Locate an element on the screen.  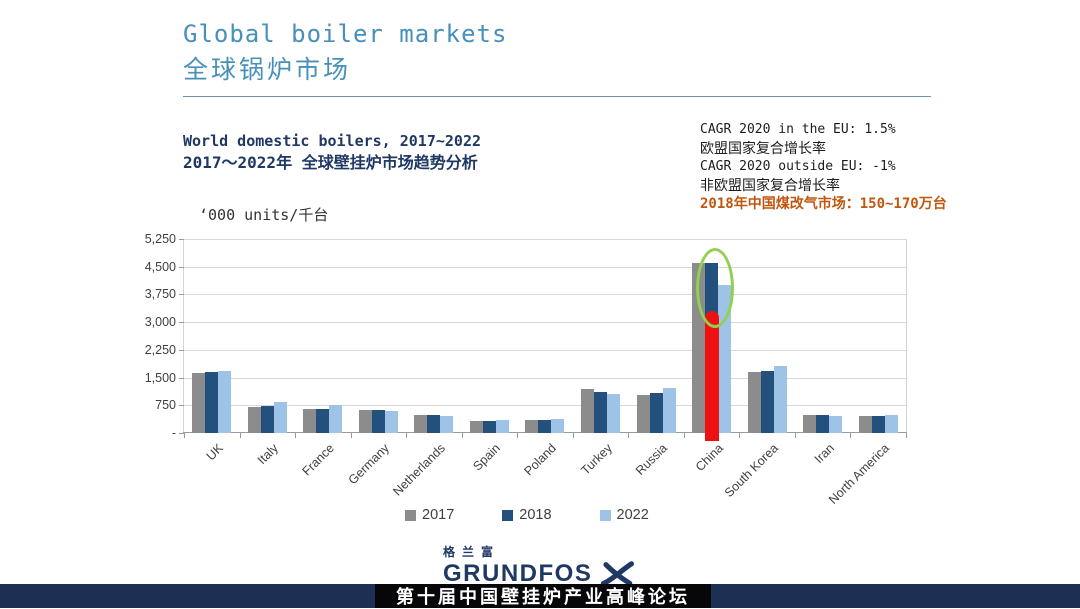
legend-item-2017: 2017 is located at coordinates (429, 515).